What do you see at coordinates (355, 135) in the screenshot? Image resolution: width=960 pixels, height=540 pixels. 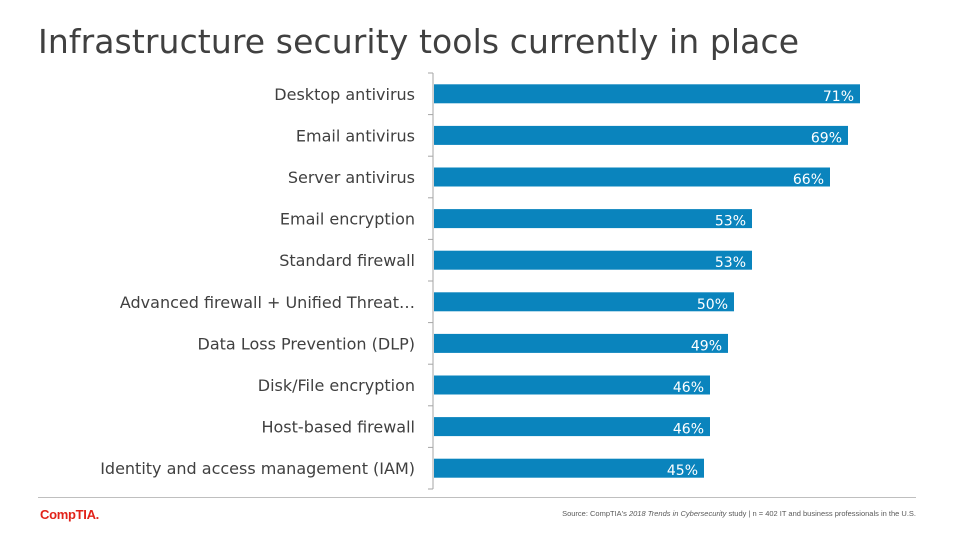 I see `category-label: Email antivirus` at bounding box center [355, 135].